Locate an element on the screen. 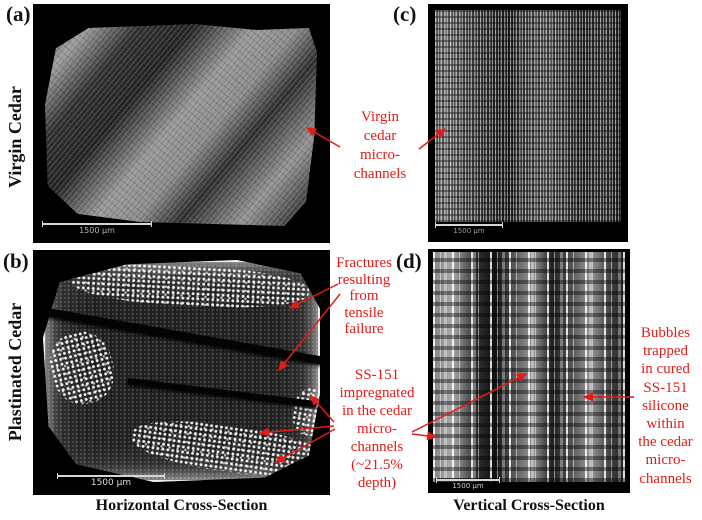  annotation-line: resulting is located at coordinates (364, 279).